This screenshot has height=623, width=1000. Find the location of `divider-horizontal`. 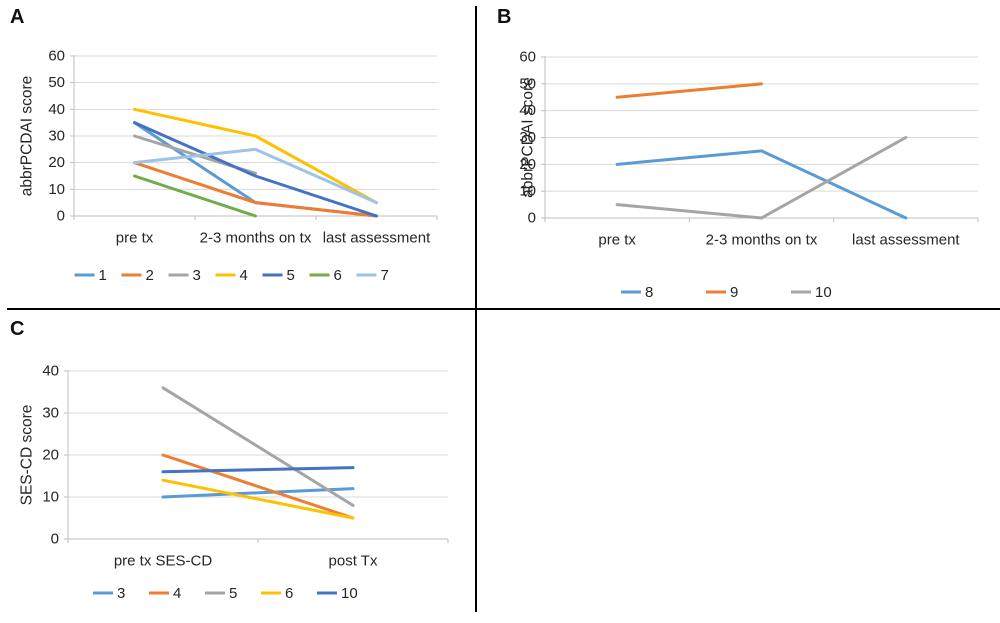

divider-horizontal is located at coordinates (503, 309).